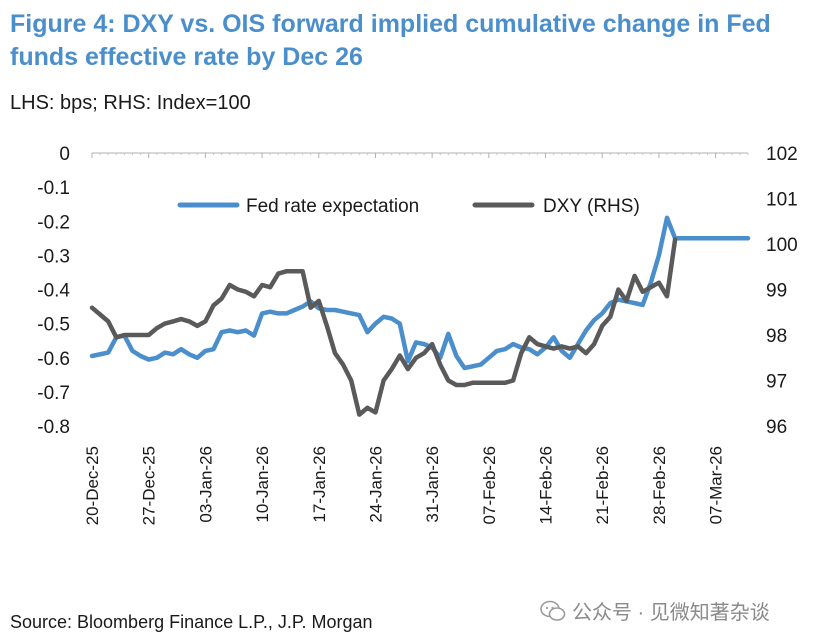 This screenshot has width=830, height=639. What do you see at coordinates (782, 245) in the screenshot?
I see `y-right-tick-label: 100` at bounding box center [782, 245].